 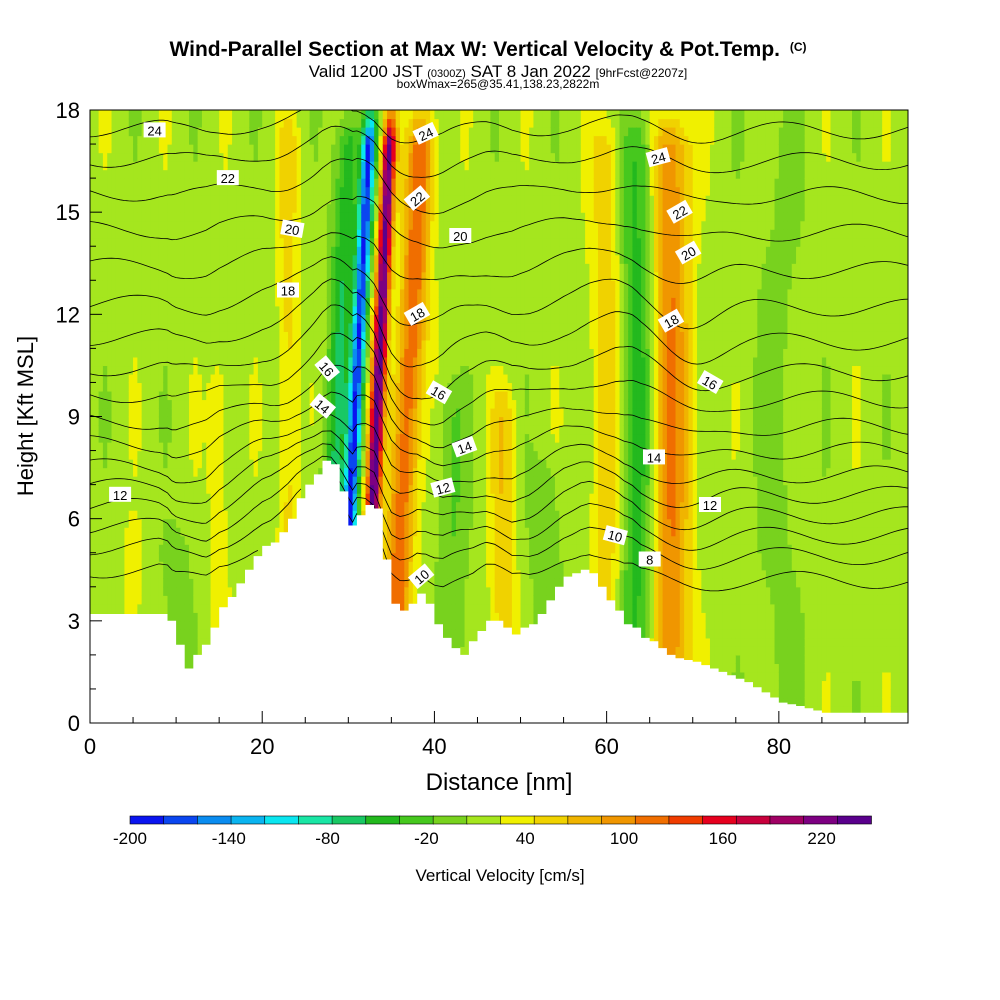 I want to click on chart-title-mark: (C), so click(x=798, y=47).